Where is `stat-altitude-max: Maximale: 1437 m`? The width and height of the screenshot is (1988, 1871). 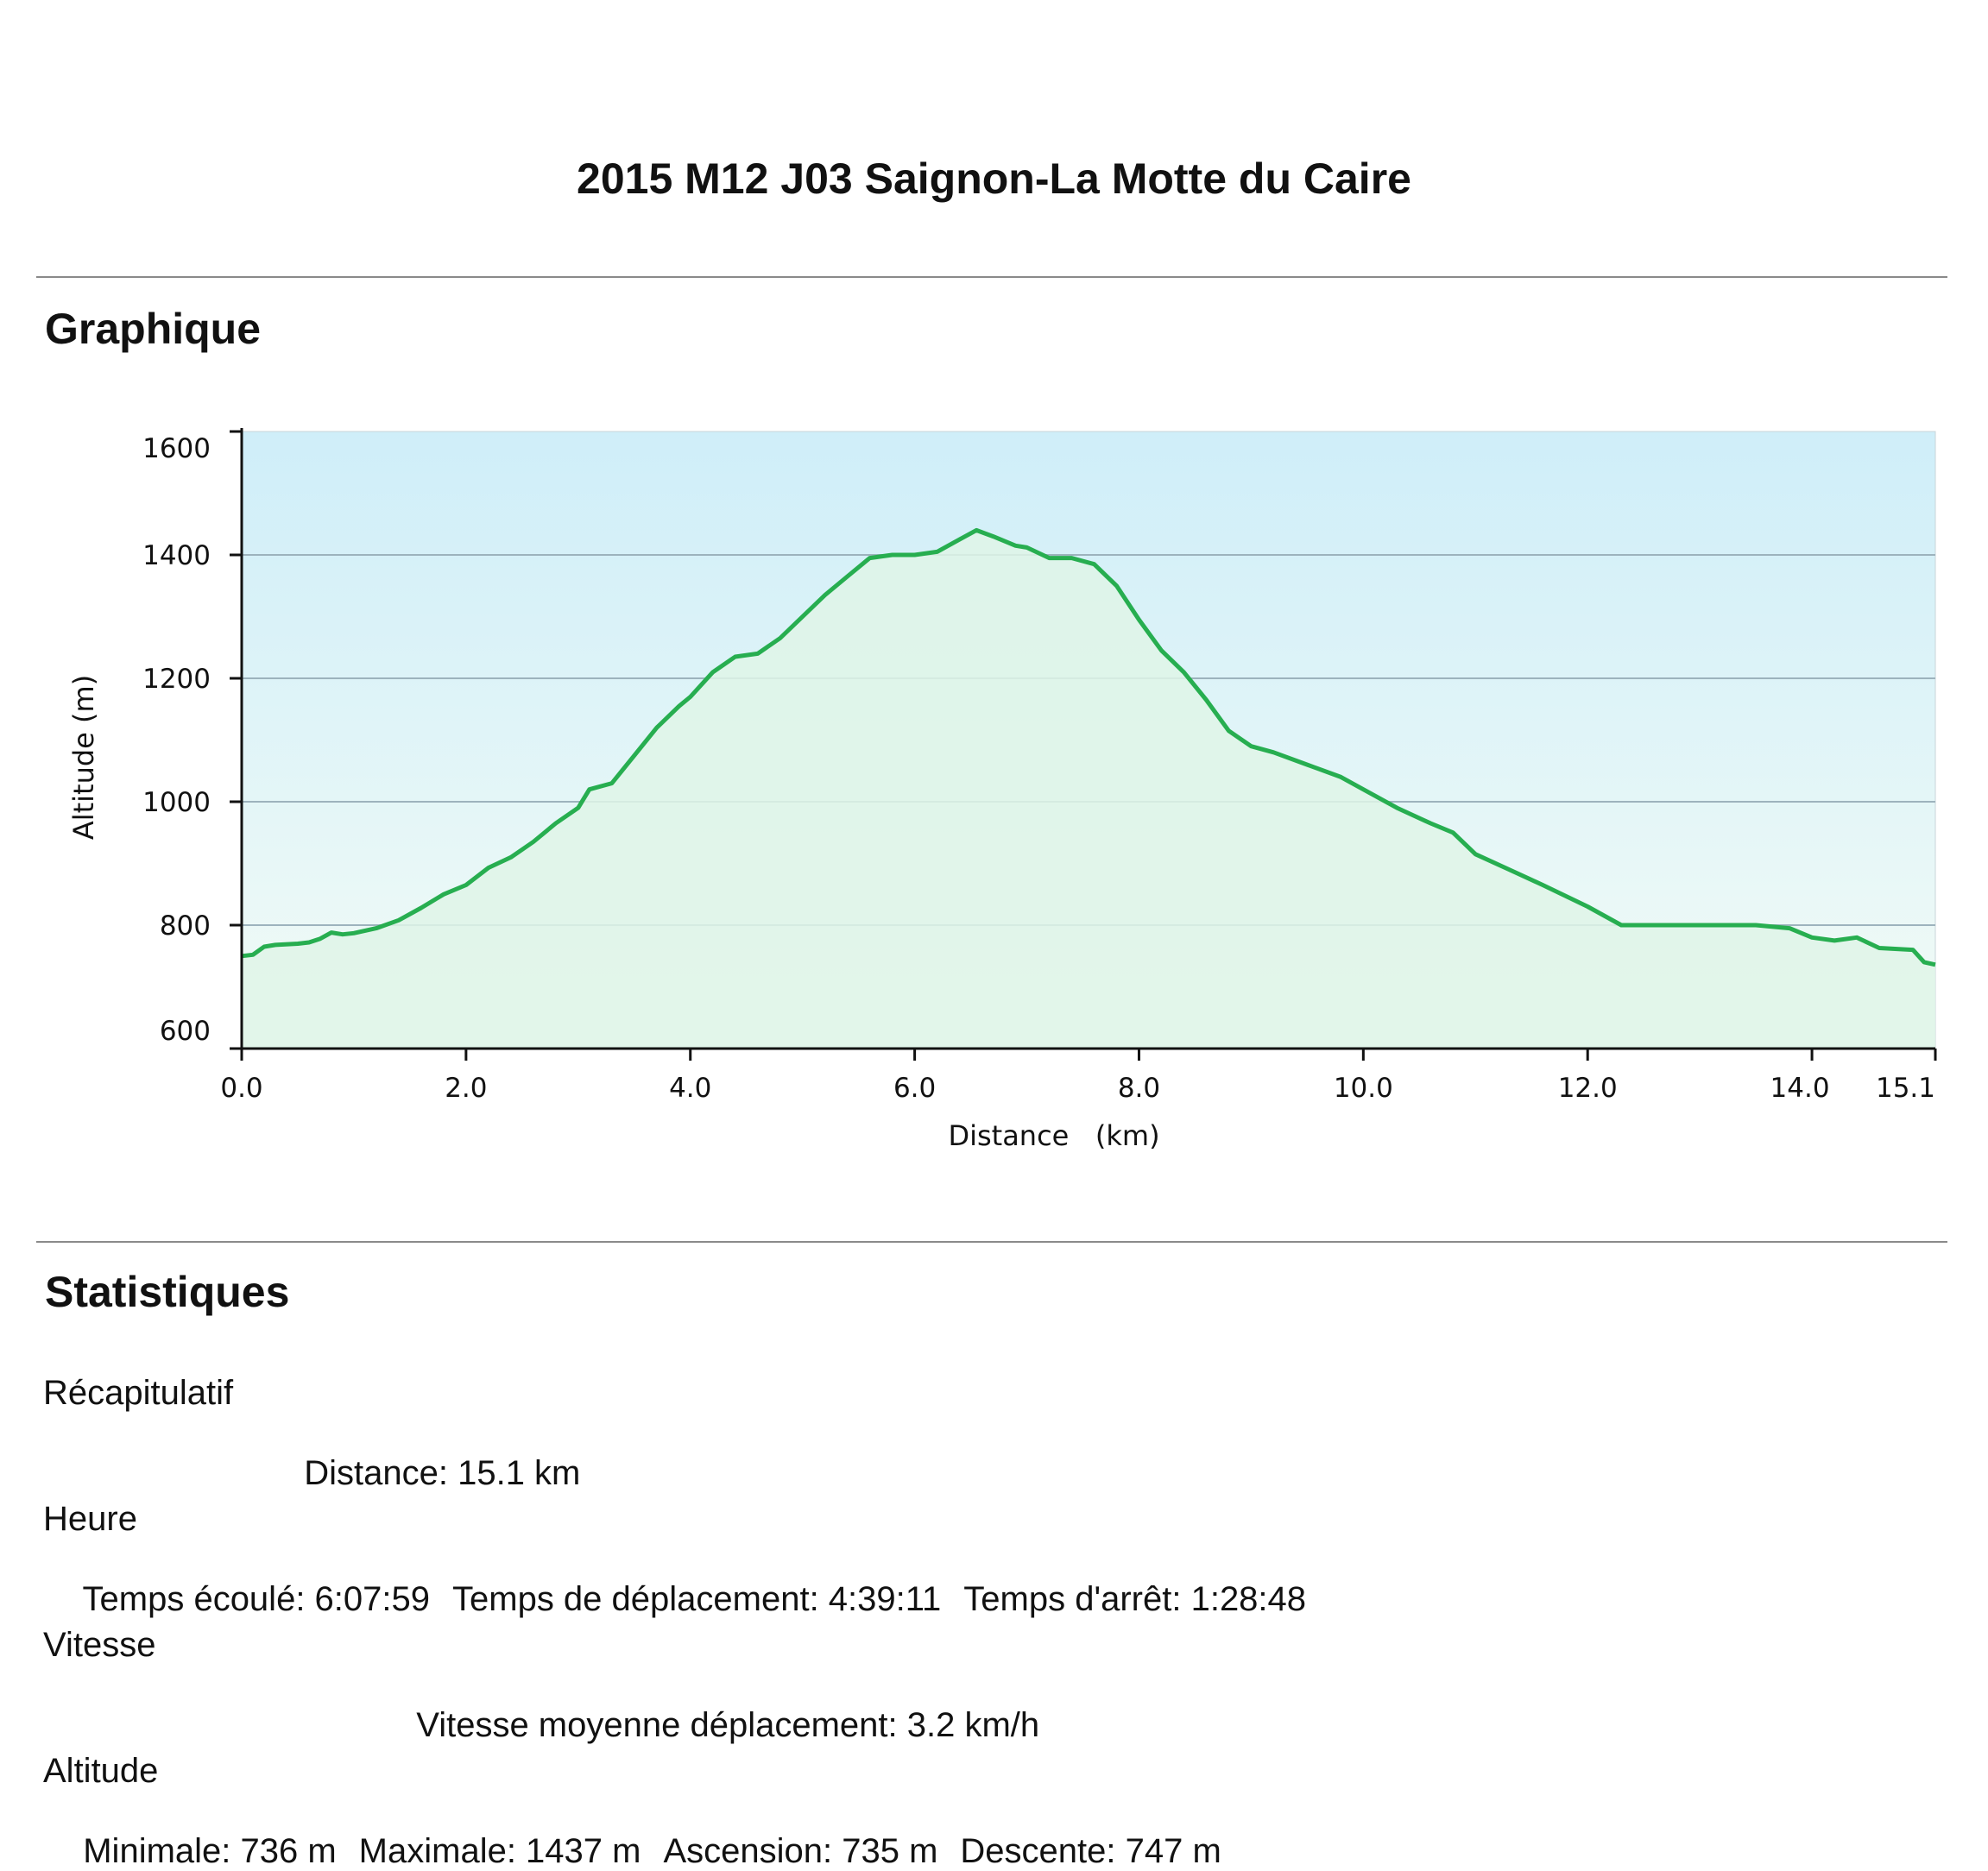
stat-altitude-max: Maximale: 1437 m is located at coordinates (499, 1851).